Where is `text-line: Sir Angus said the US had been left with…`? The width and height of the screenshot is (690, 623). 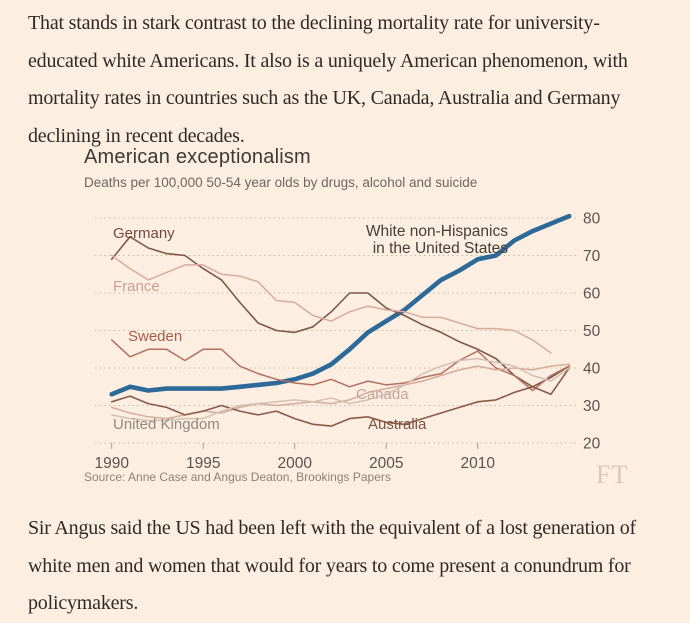
text-line: Sir Angus said the US had been left with… is located at coordinates (332, 528).